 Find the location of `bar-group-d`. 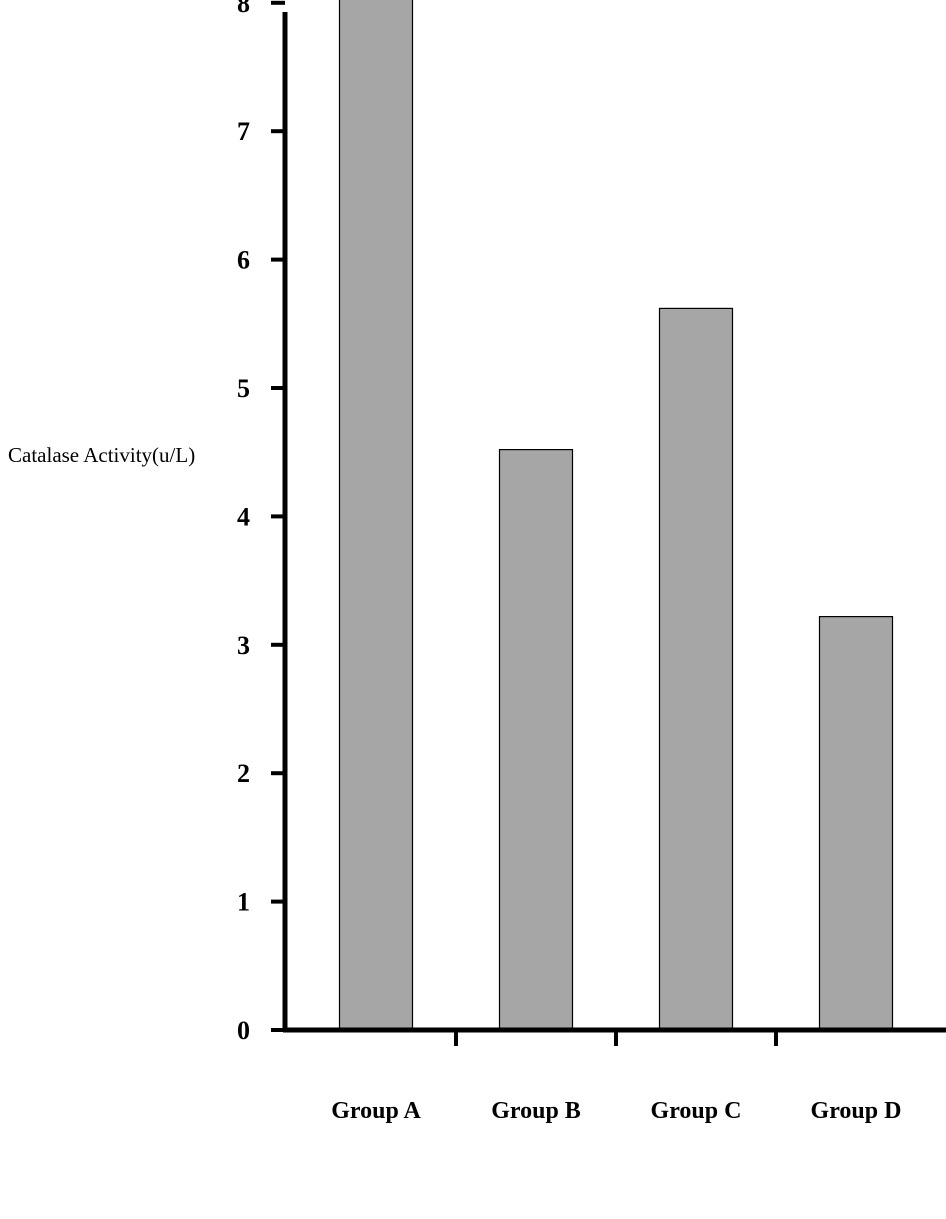

bar-group-d is located at coordinates (856, 823).